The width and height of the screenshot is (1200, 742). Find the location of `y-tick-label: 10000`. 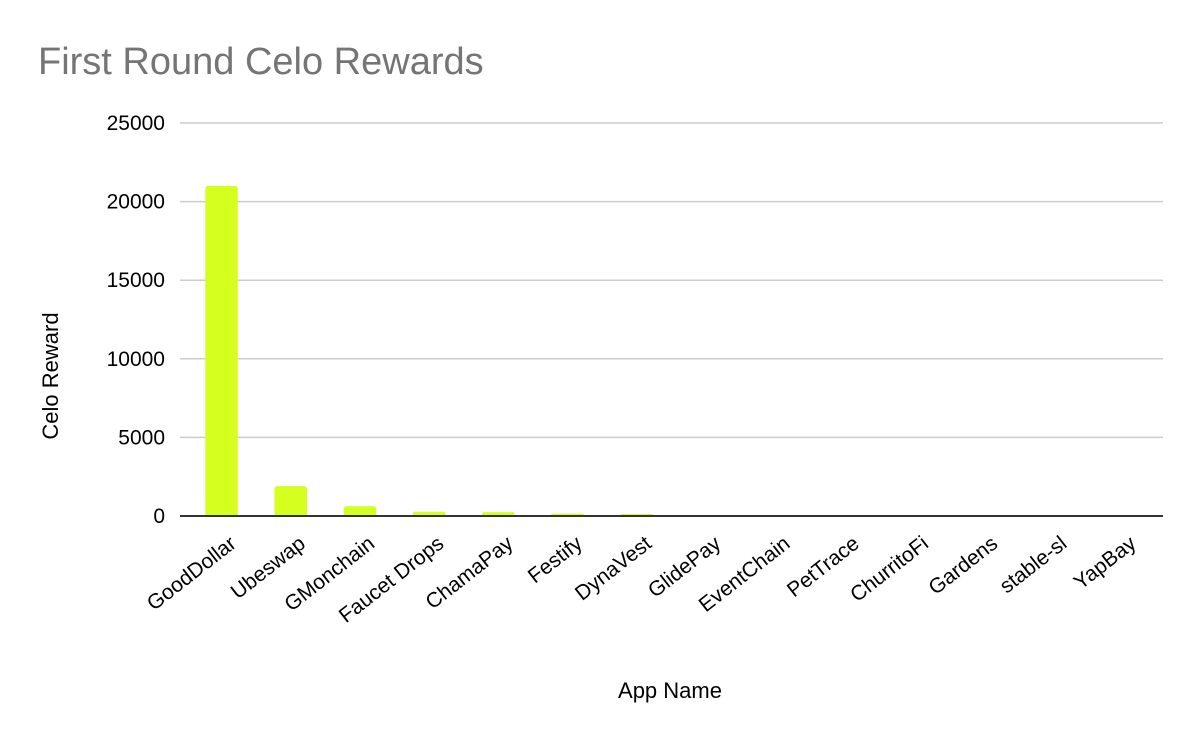

y-tick-label: 10000 is located at coordinates (136, 359).